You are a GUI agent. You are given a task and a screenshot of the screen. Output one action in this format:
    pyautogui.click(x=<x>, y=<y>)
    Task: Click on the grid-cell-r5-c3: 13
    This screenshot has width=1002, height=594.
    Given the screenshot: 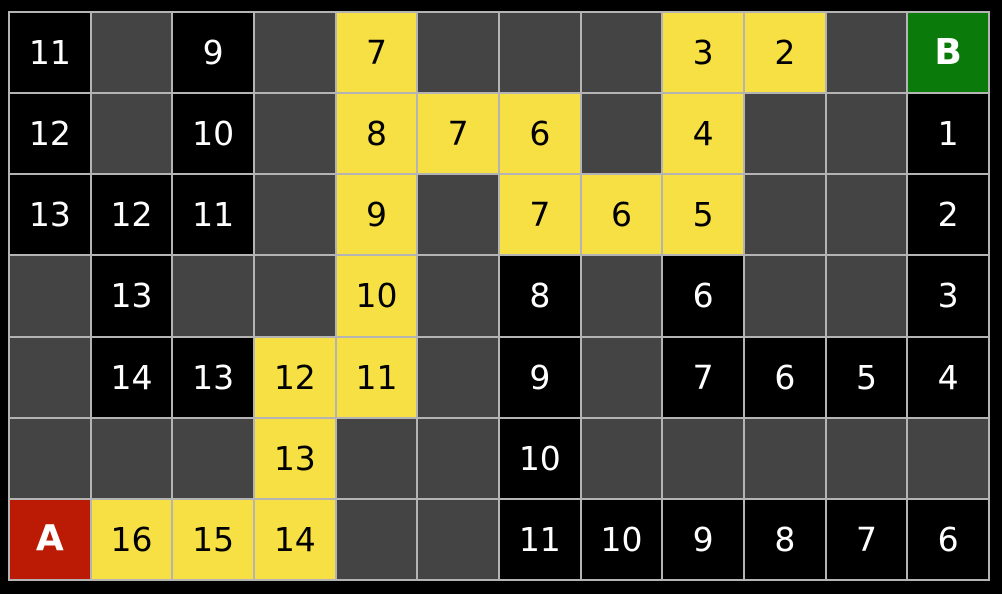 What is the action you would take?
    pyautogui.click(x=295, y=459)
    